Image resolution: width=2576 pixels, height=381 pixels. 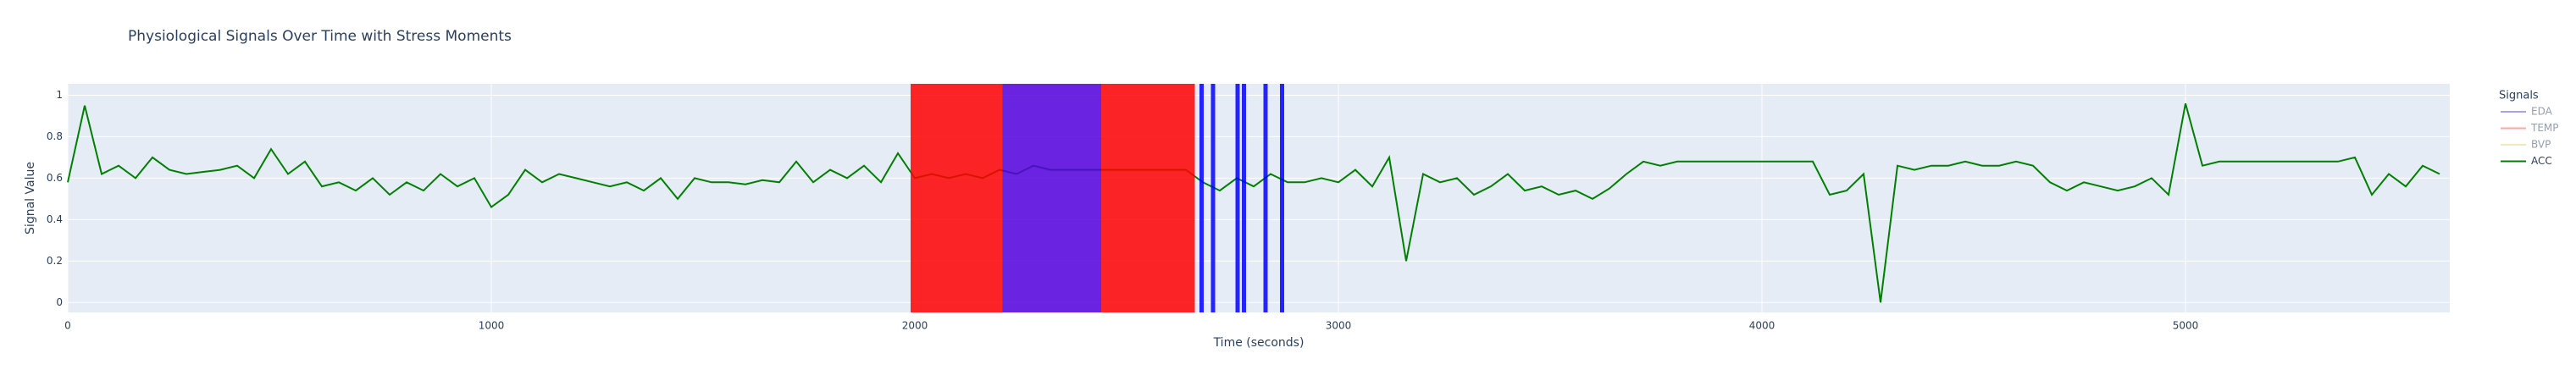 I want to click on x-tick-label: 1000, so click(x=492, y=326).